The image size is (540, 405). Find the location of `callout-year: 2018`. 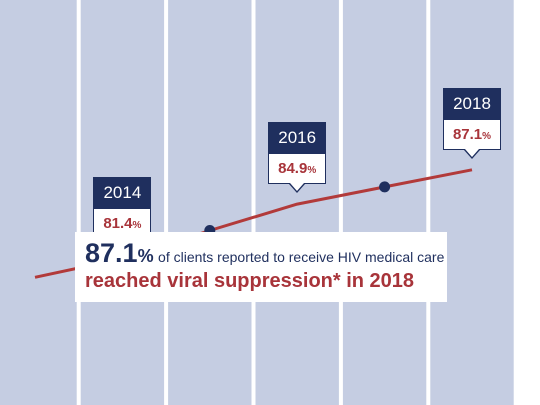

callout-year: 2018 is located at coordinates (472, 103).